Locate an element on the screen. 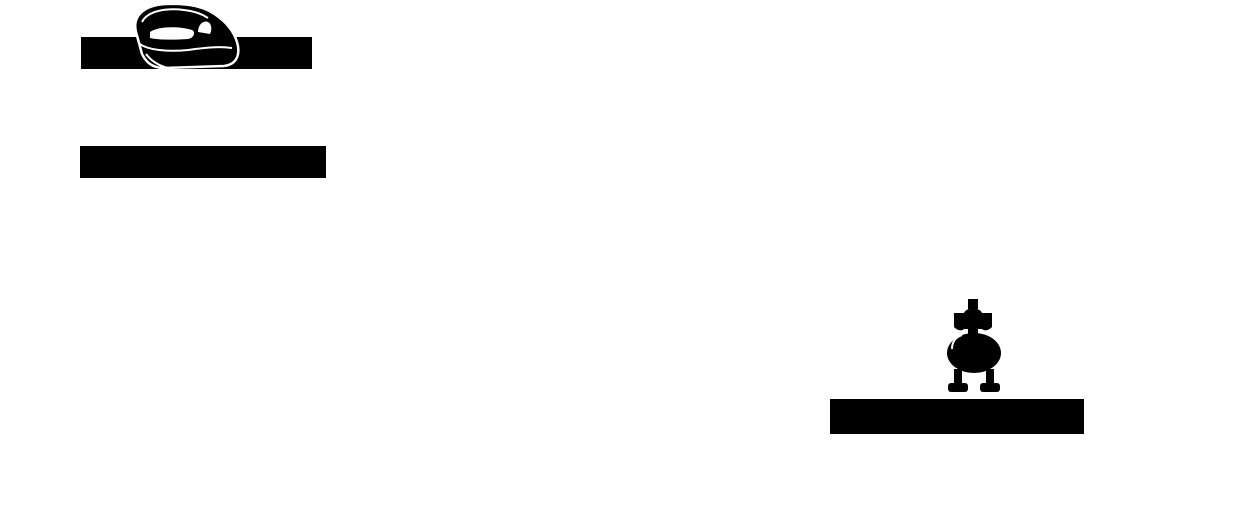 This screenshot has height=529, width=1246. robot-icon is located at coordinates (974, 345).